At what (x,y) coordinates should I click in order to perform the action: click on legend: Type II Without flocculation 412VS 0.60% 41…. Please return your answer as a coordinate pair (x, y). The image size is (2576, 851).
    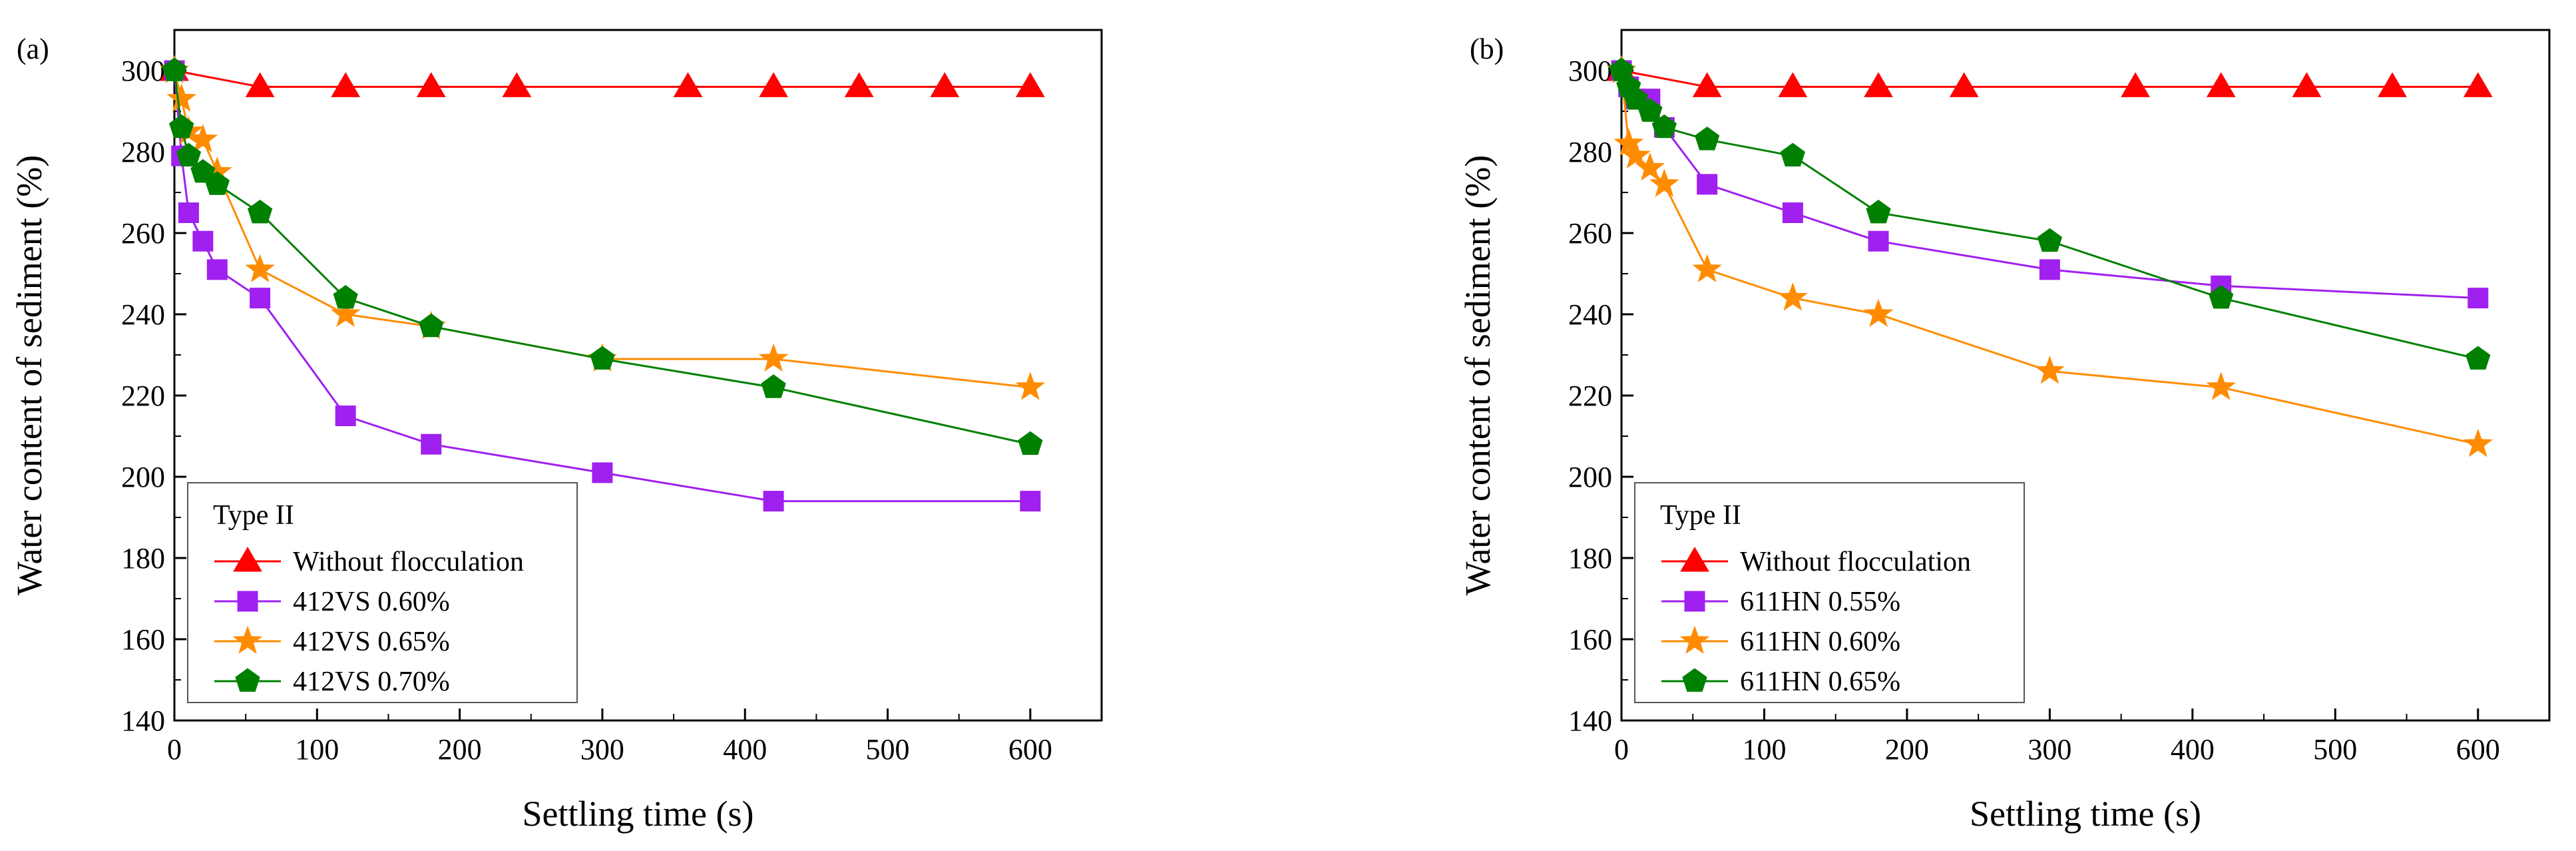
    Looking at the image, I should click on (382, 592).